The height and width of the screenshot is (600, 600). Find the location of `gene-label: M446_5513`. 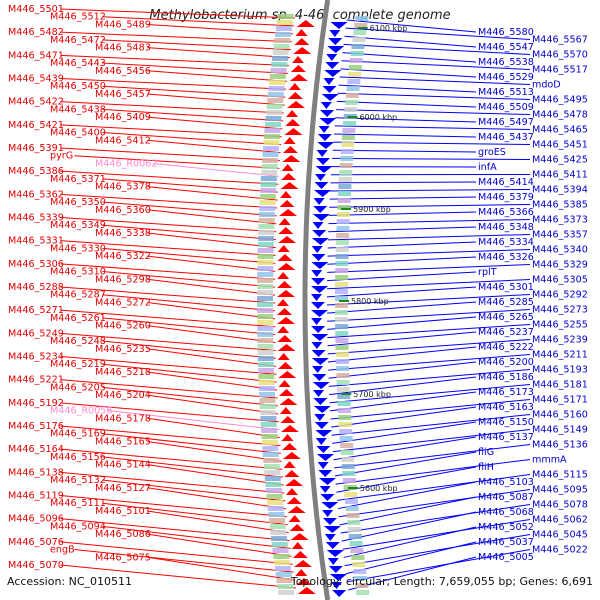

gene-label: M446_5513 is located at coordinates (506, 92).